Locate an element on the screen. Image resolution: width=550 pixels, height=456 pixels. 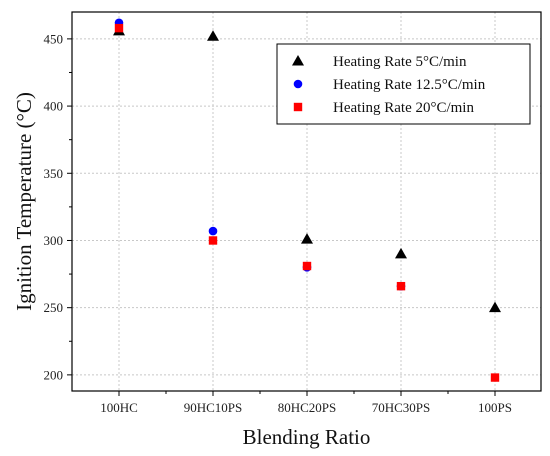
y-axis: 200 250 300 350 400 450 is located at coordinates (58, 206).